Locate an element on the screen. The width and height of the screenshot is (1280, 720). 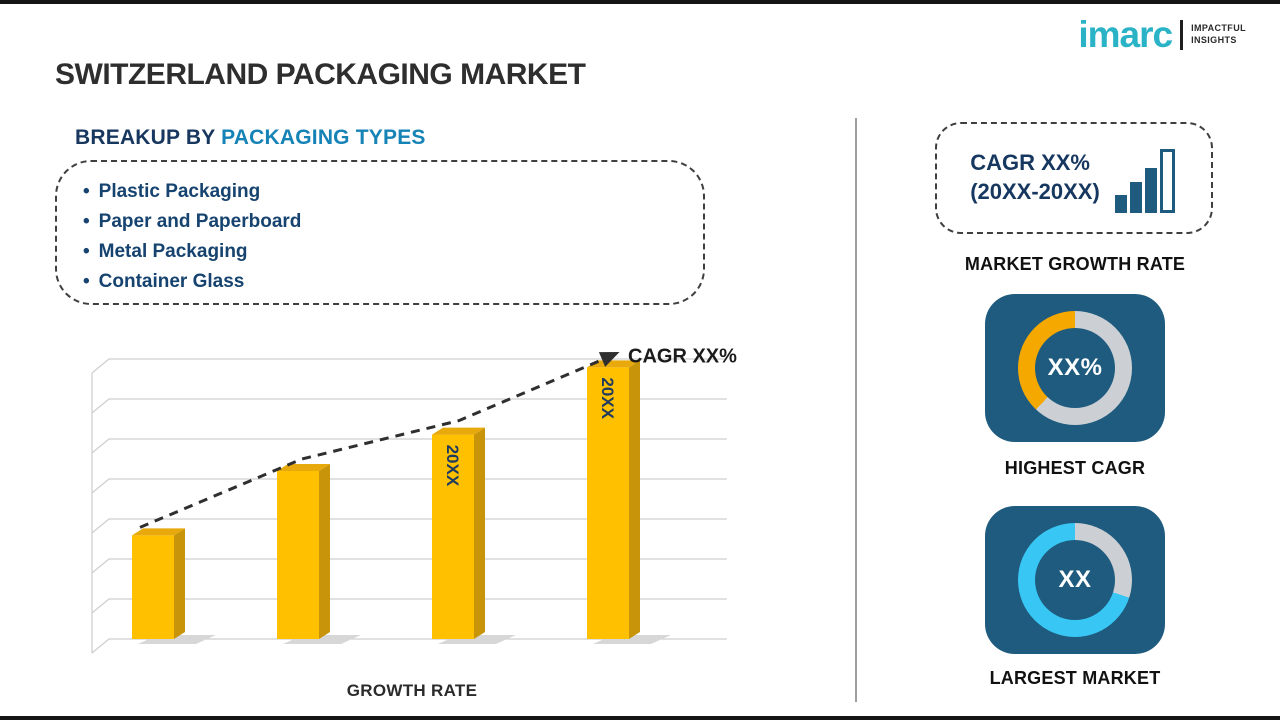
cagr-line1: CAGR XX% is located at coordinates (1030, 163).